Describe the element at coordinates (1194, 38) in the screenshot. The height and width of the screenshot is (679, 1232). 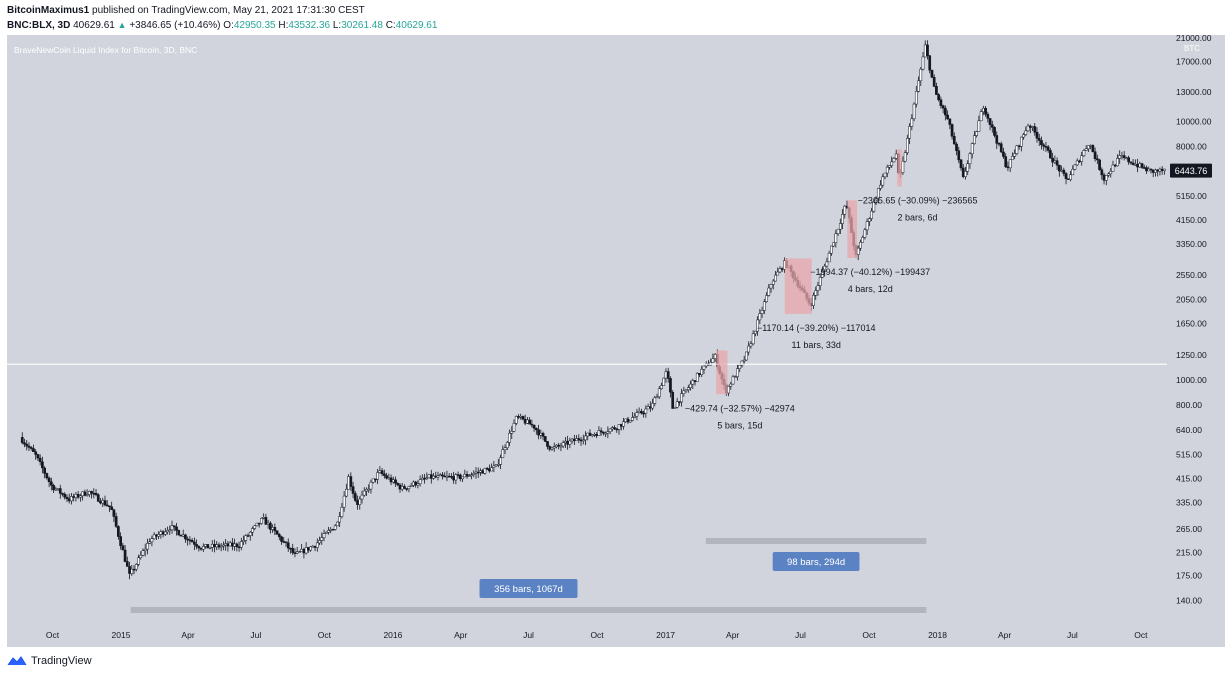
I see `y-tick-label: 21000.00` at that location.